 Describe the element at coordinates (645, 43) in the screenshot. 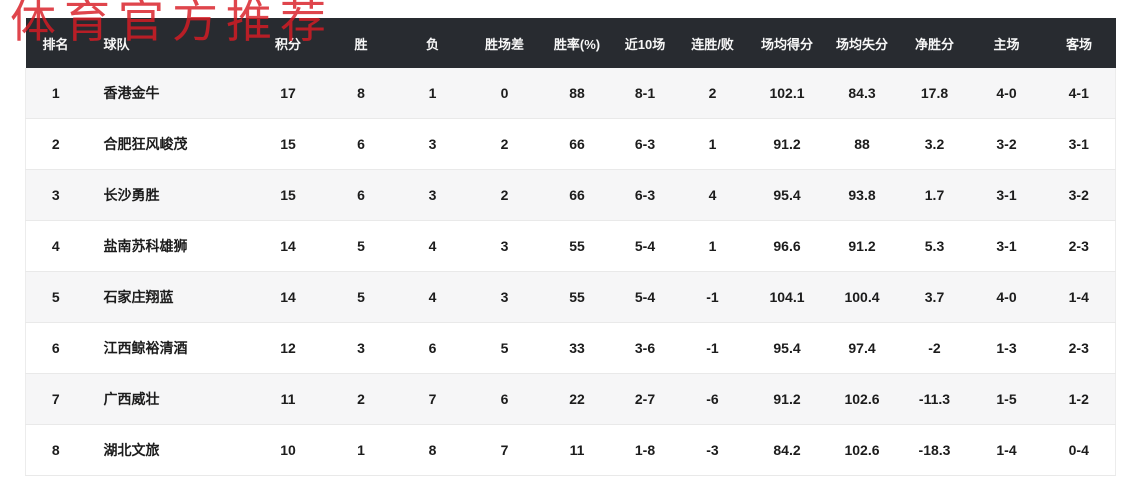

I see `column-header-7: 近10场` at that location.